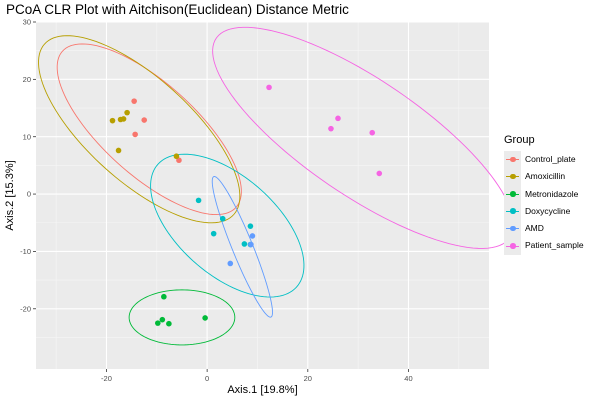 The image size is (600, 400). What do you see at coordinates (25, 308) in the screenshot?
I see `y-tick-label: -20` at bounding box center [25, 308].